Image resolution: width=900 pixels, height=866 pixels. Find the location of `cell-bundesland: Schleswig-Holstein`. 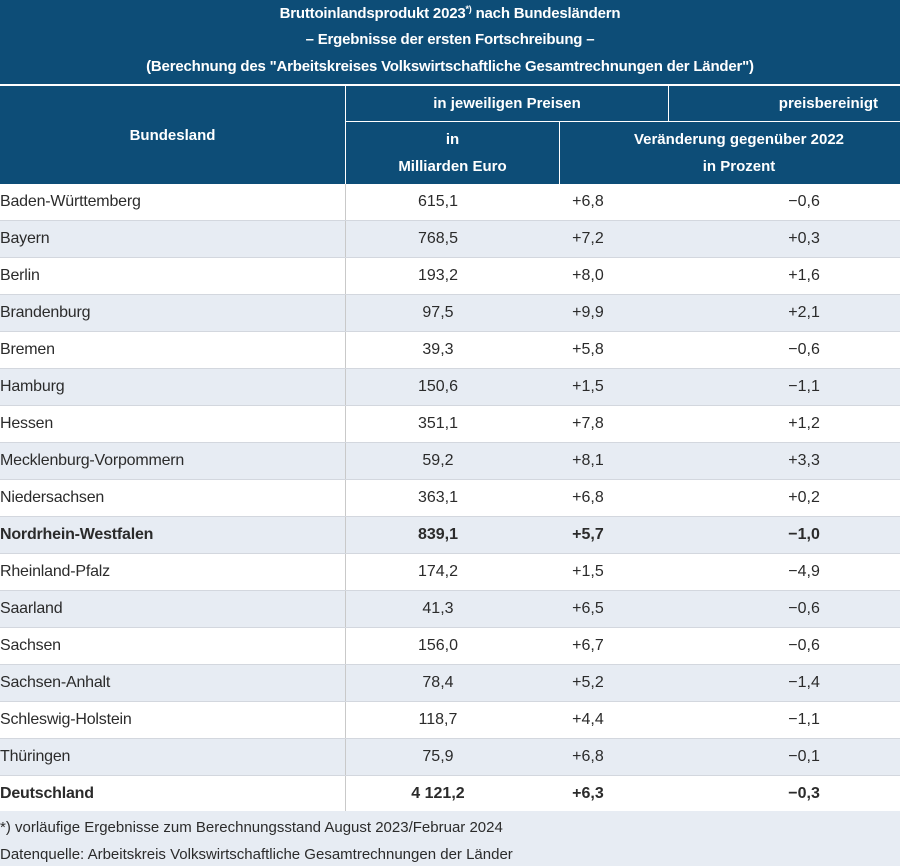

cell-bundesland: Schleswig-Holstein is located at coordinates (173, 720).